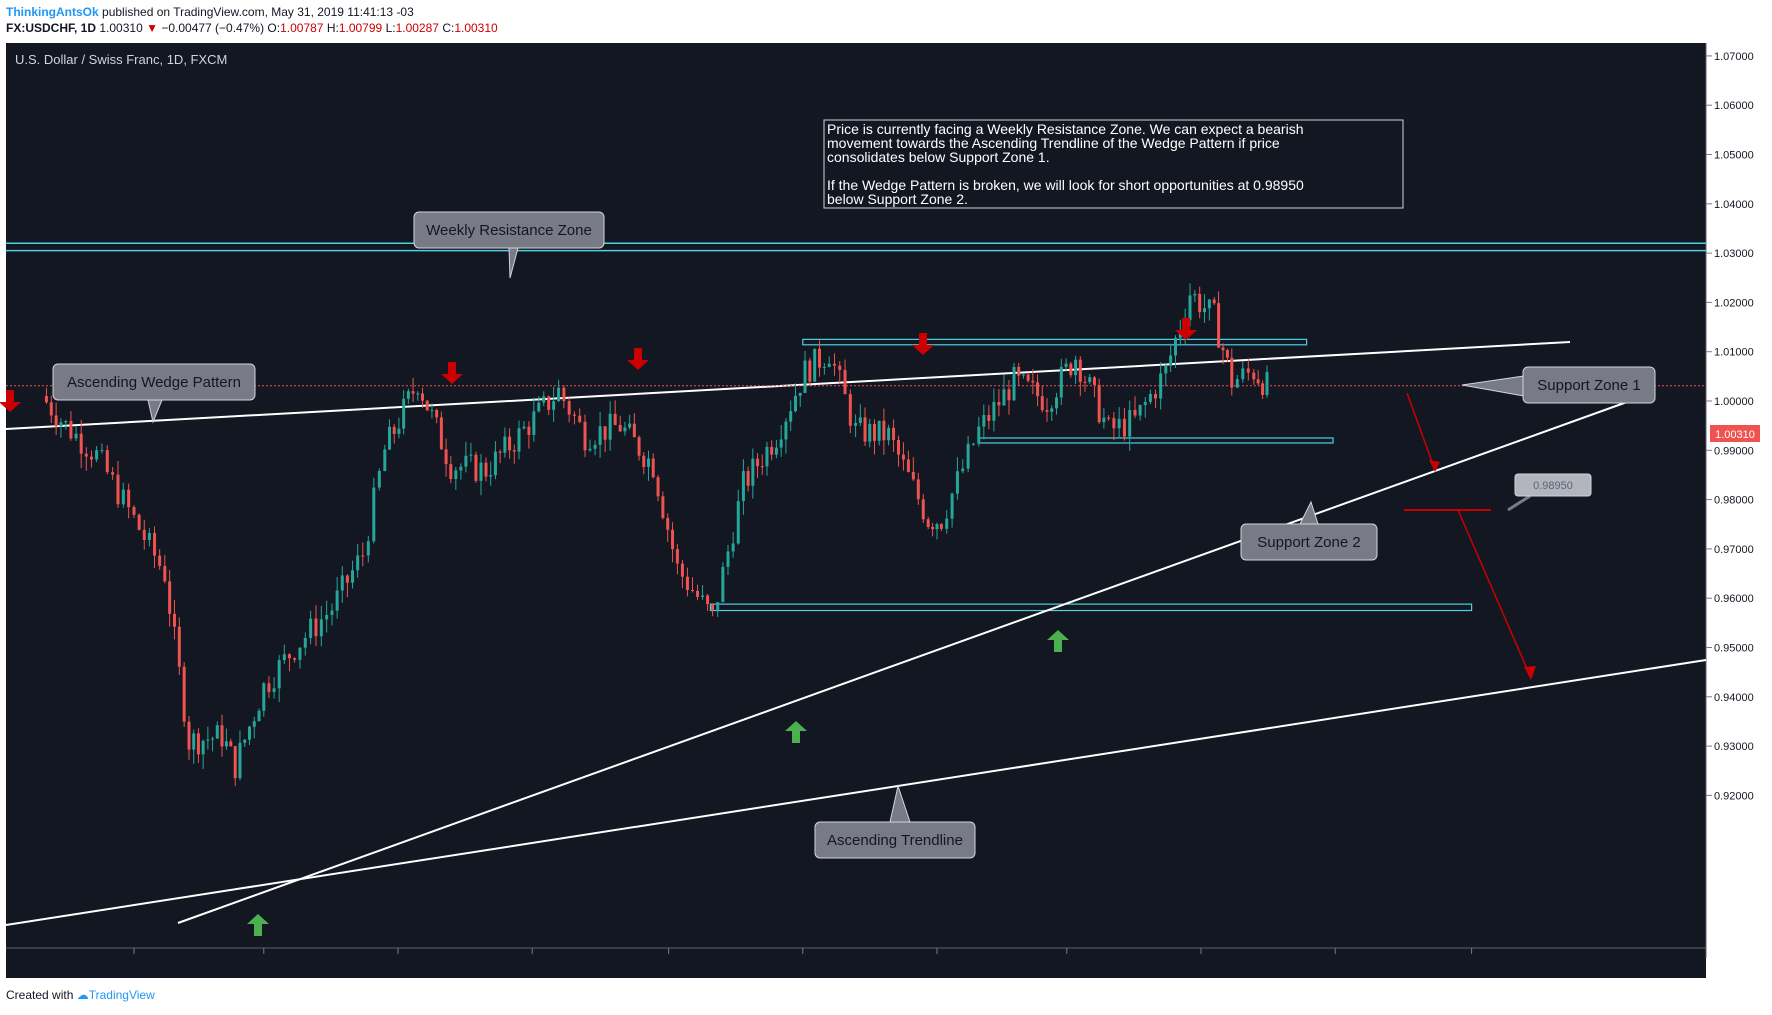 Image resolution: width=1772 pixels, height=1015 pixels. Describe the element at coordinates (121, 28) in the screenshot. I see `last-price: 1.00310` at that location.